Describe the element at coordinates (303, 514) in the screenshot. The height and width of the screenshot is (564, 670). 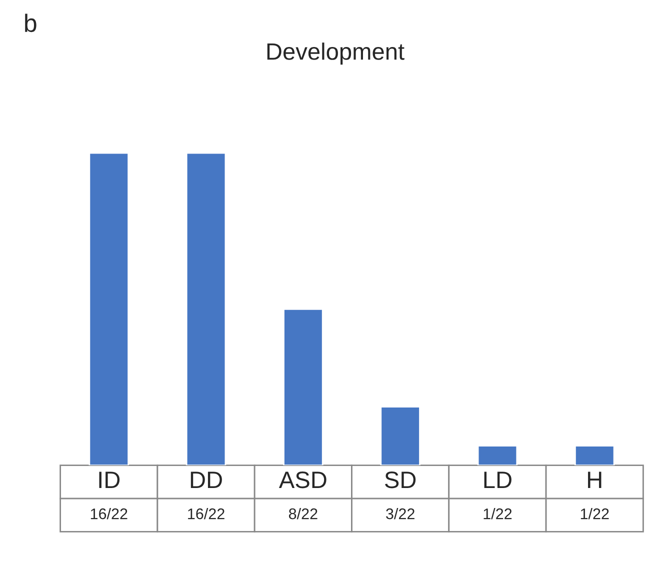
I see `data-label: 8/22` at that location.